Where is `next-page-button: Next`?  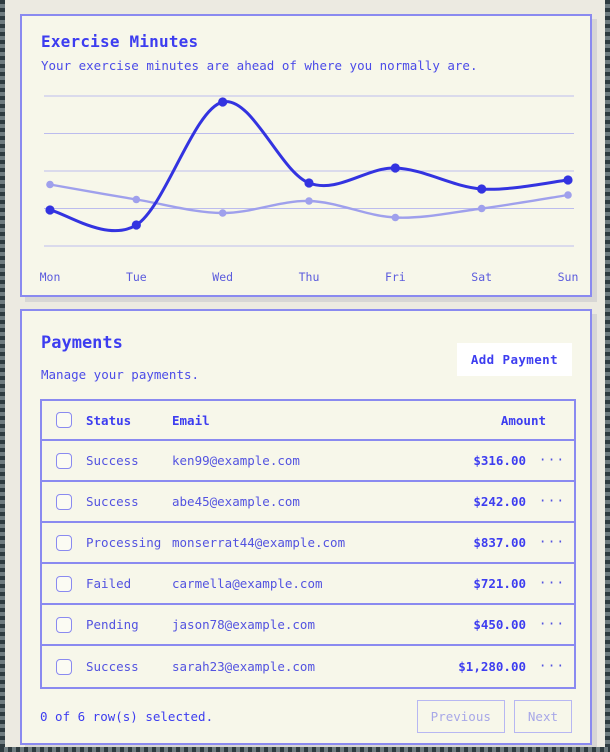 next-page-button: Next is located at coordinates (542, 716).